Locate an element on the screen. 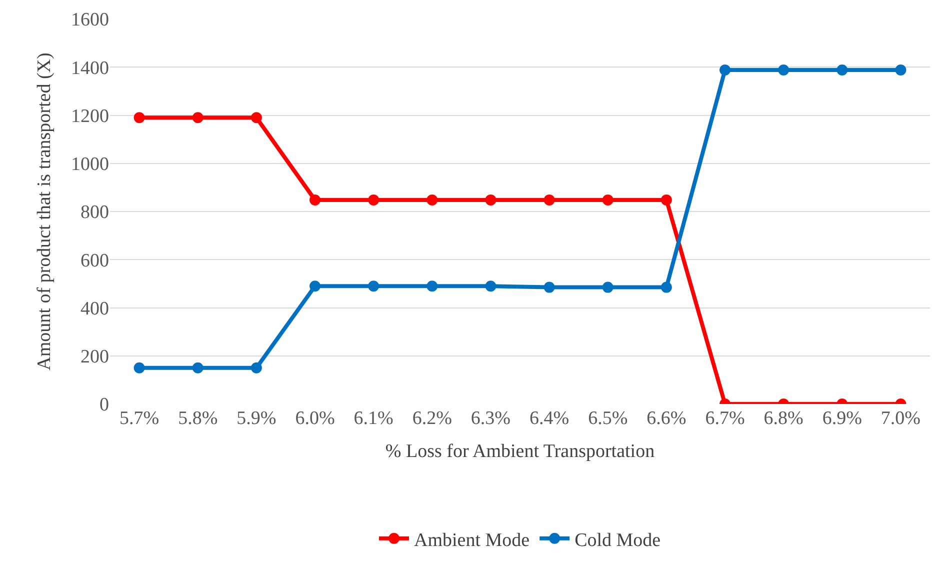 The width and height of the screenshot is (940, 568). x-tick-label: 6.1% is located at coordinates (374, 418).